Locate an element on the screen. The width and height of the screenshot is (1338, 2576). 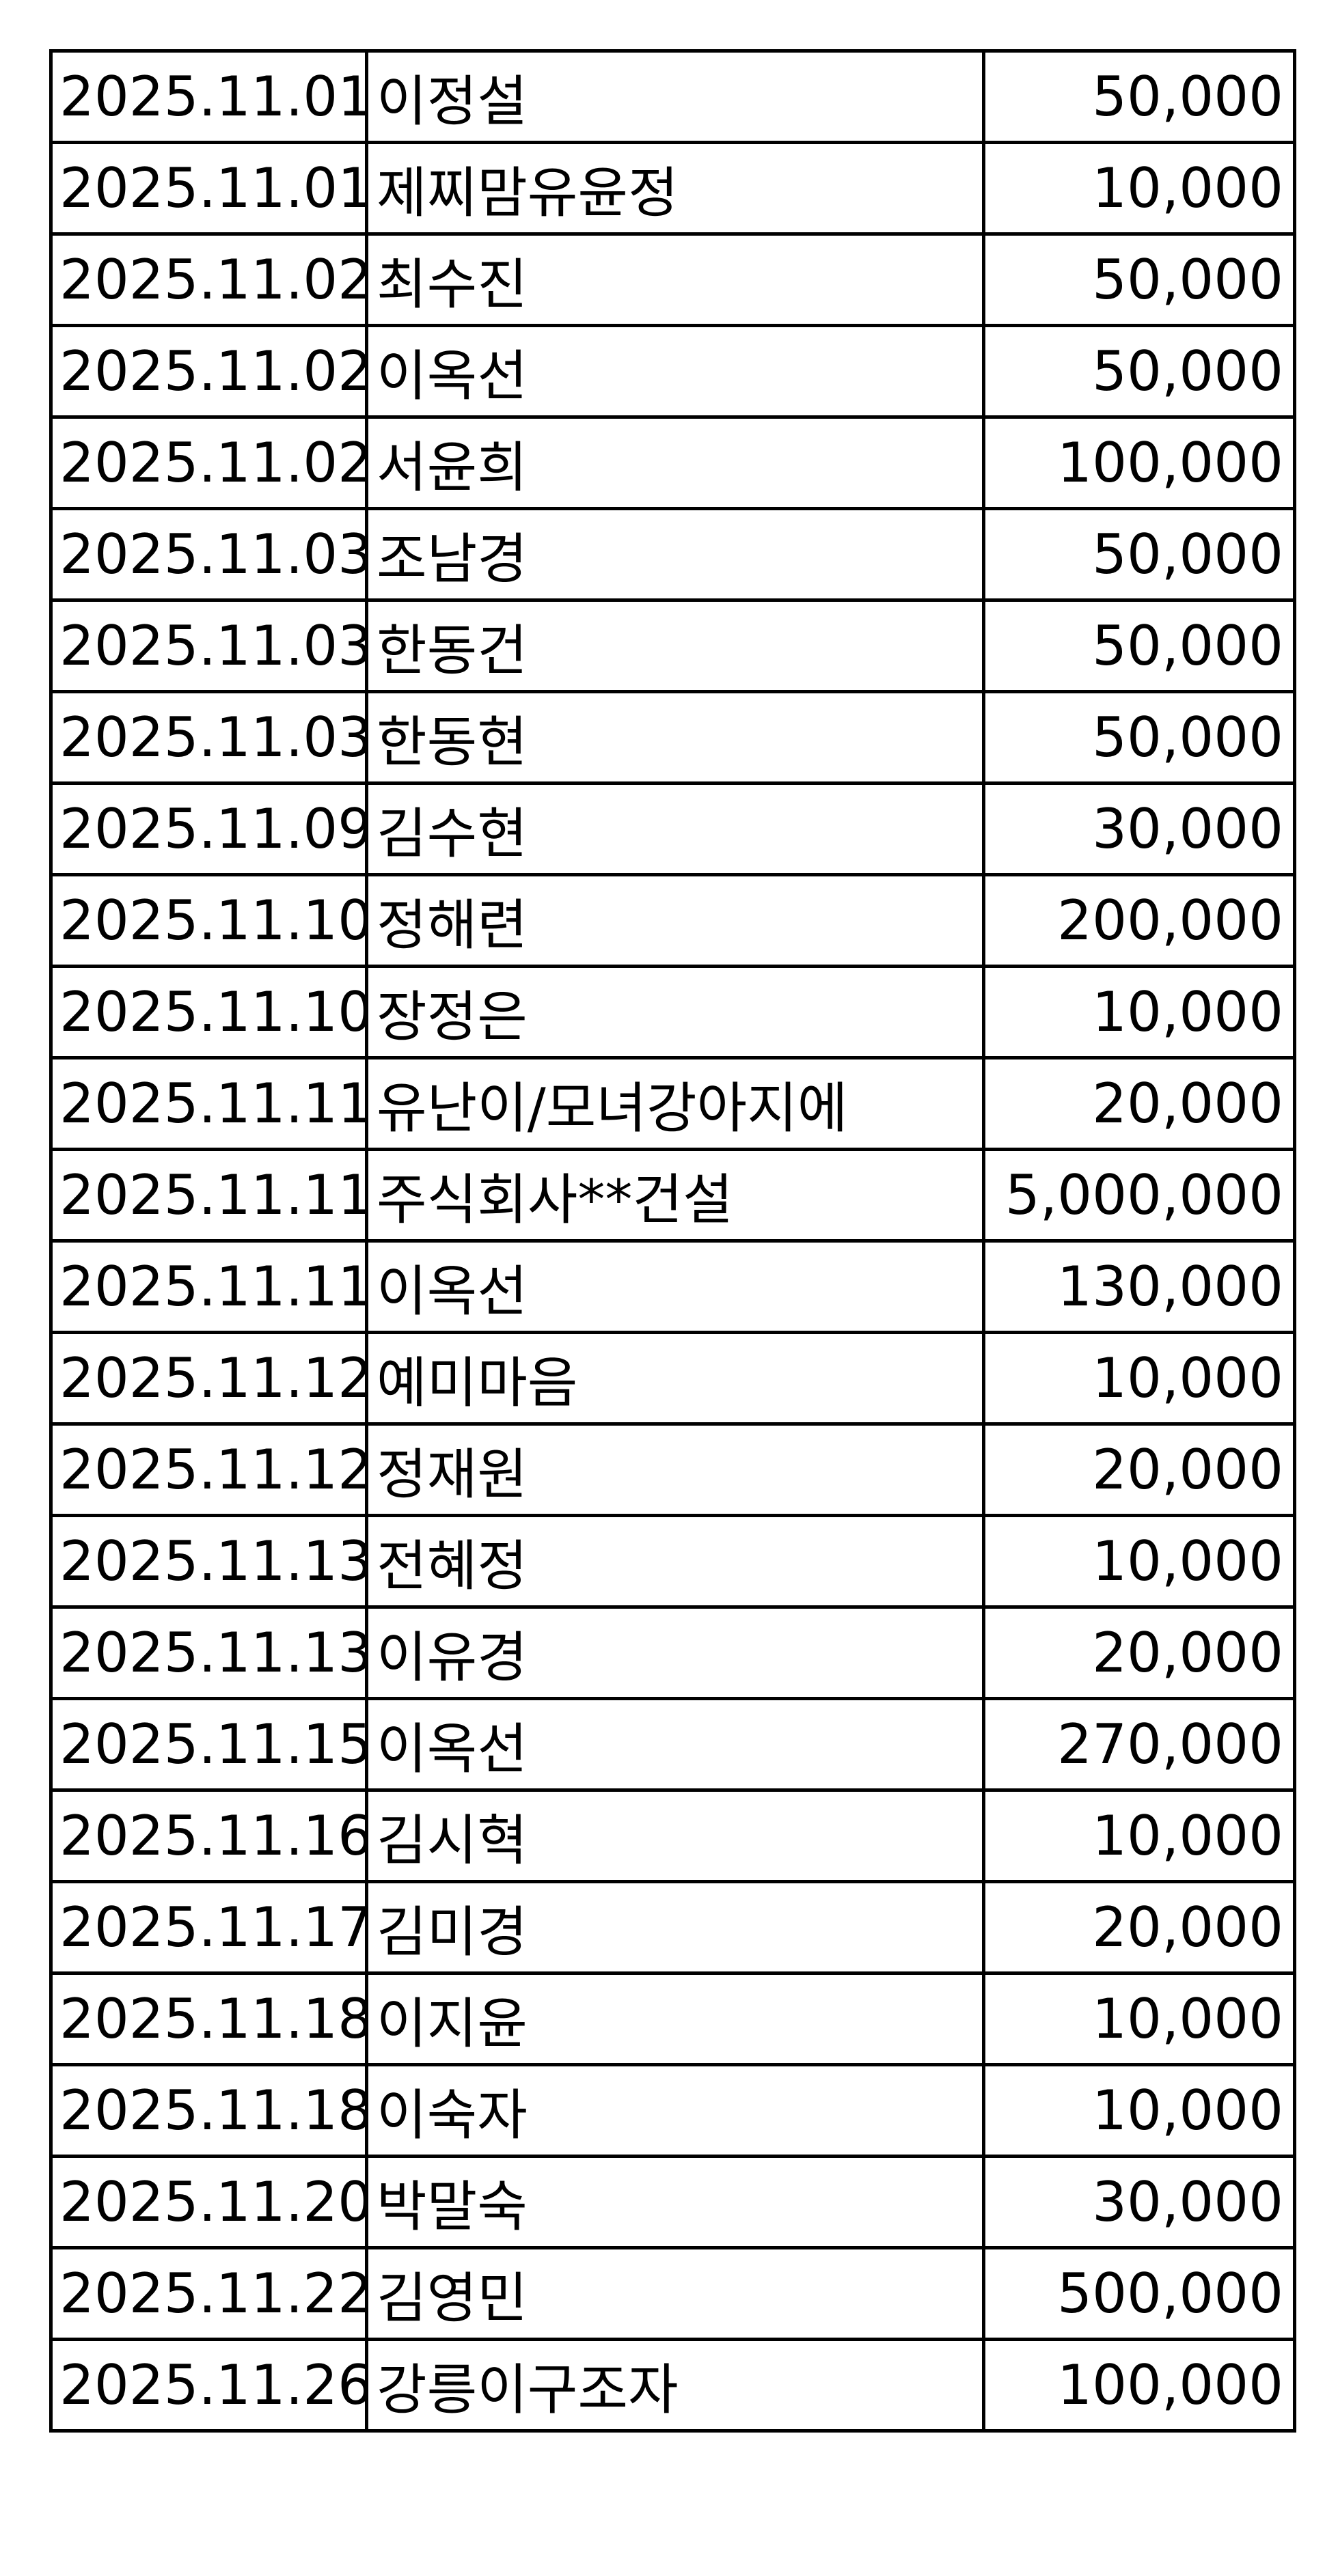
table-row: 2025.11.10 장정은 10,000 is located at coordinates (673, 1013).